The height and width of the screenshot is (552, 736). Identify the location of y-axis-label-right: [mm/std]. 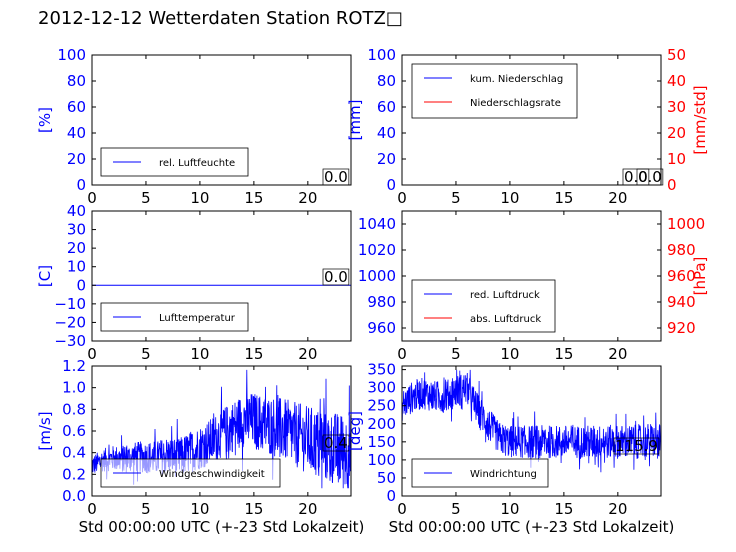
(700, 119).